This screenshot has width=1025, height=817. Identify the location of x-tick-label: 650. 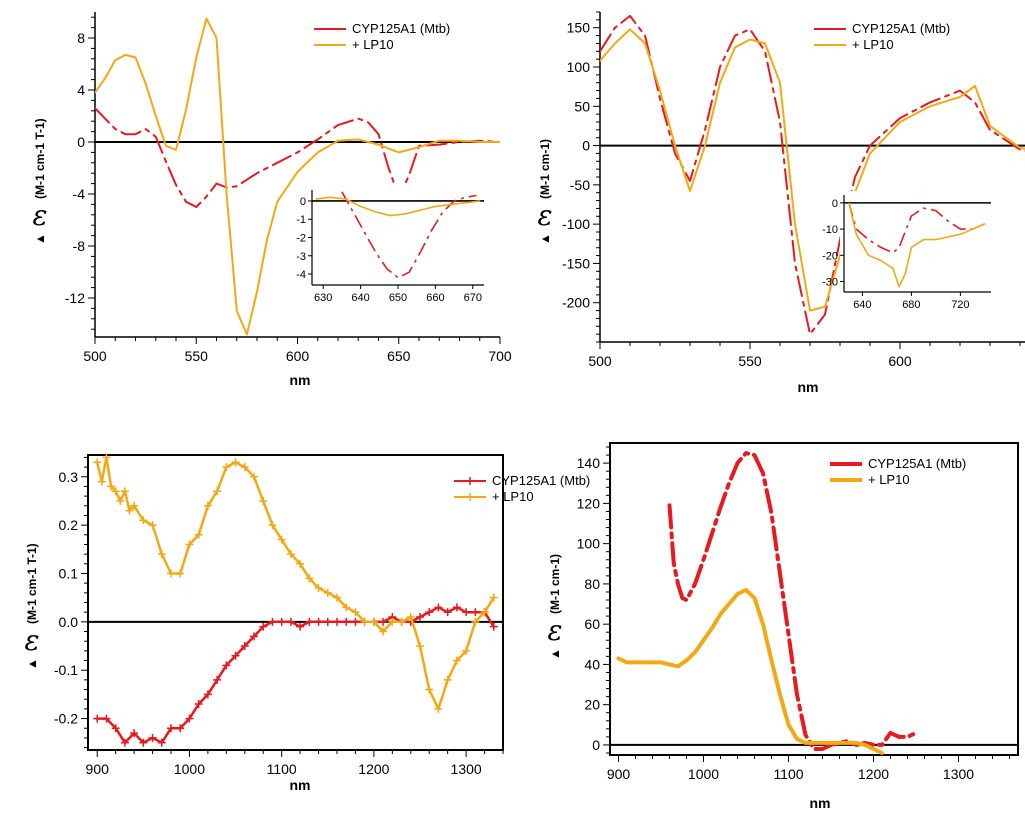
(399, 356).